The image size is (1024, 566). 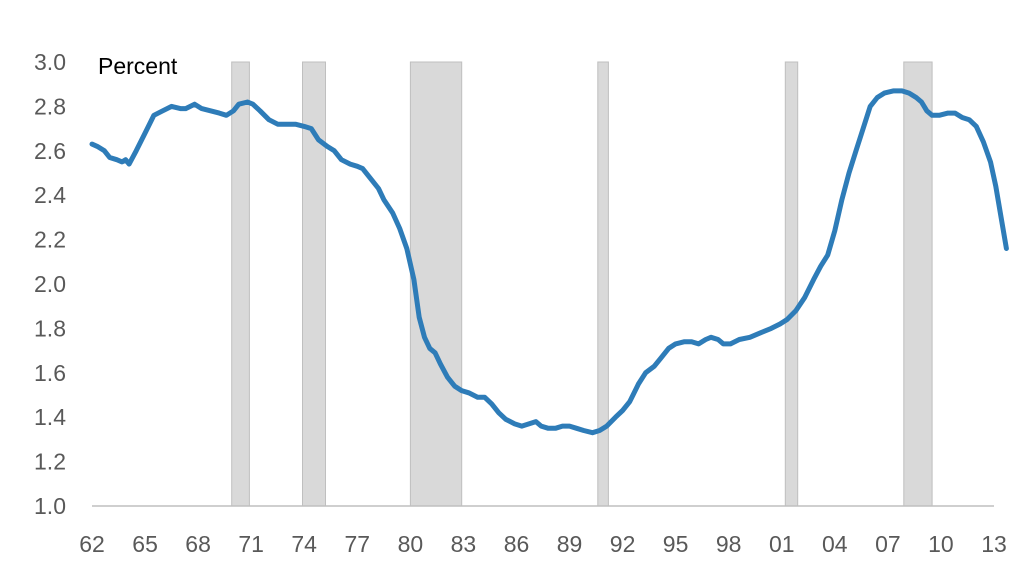 What do you see at coordinates (304, 544) in the screenshot?
I see `x-tick-label: 74` at bounding box center [304, 544].